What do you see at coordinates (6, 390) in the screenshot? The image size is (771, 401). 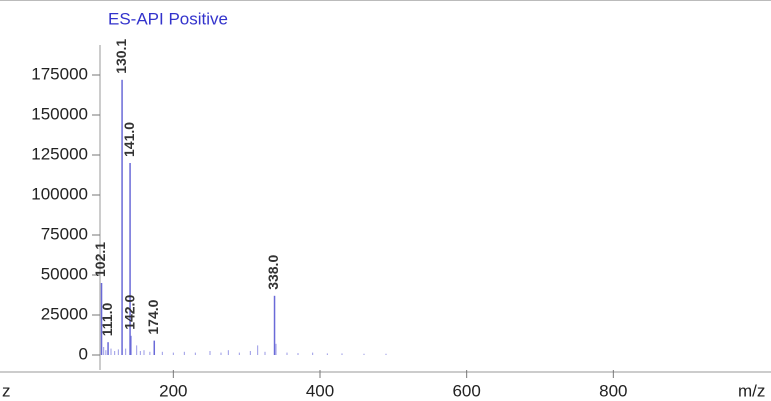 I see `left-label: z` at bounding box center [6, 390].